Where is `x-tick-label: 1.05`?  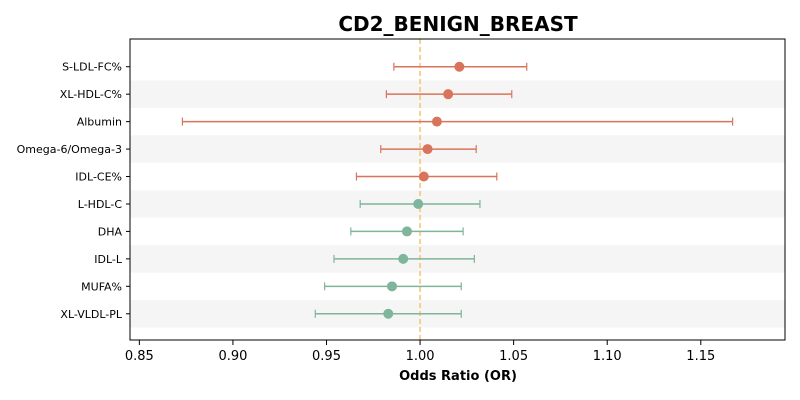
x-tick-label: 1.05 is located at coordinates (513, 356).